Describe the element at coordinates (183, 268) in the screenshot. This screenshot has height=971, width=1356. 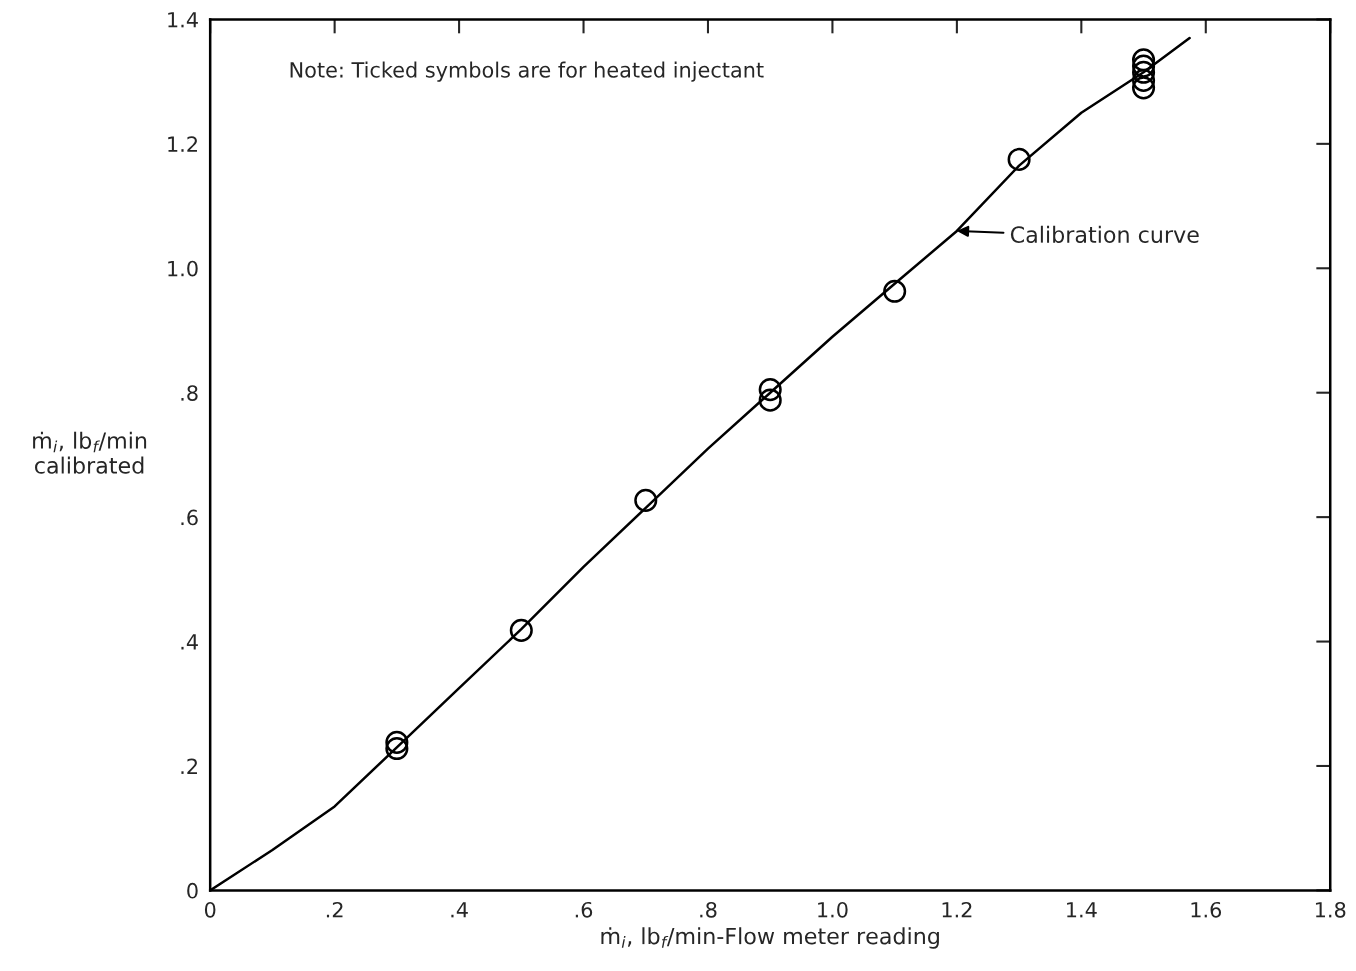
I see `y-tick-label: 1.0` at that location.